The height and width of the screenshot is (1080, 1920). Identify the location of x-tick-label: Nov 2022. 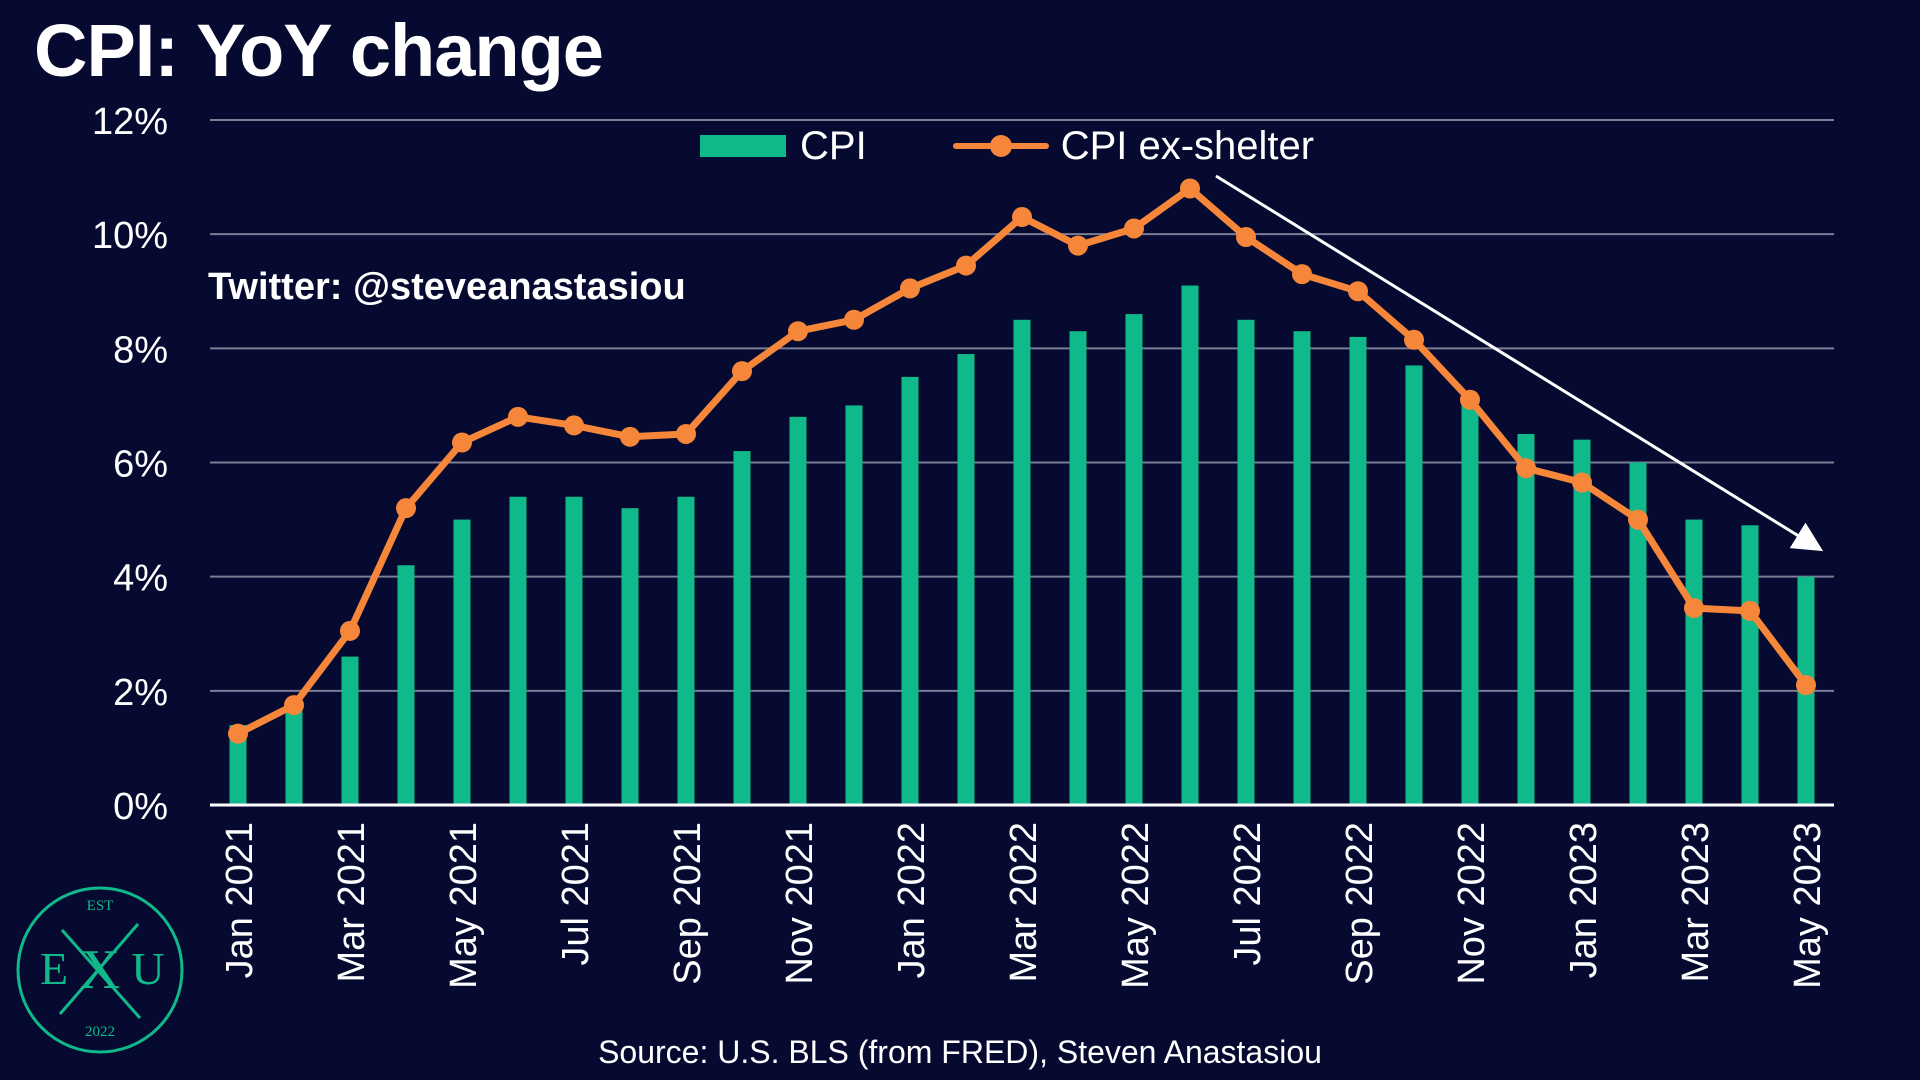
(1472, 903).